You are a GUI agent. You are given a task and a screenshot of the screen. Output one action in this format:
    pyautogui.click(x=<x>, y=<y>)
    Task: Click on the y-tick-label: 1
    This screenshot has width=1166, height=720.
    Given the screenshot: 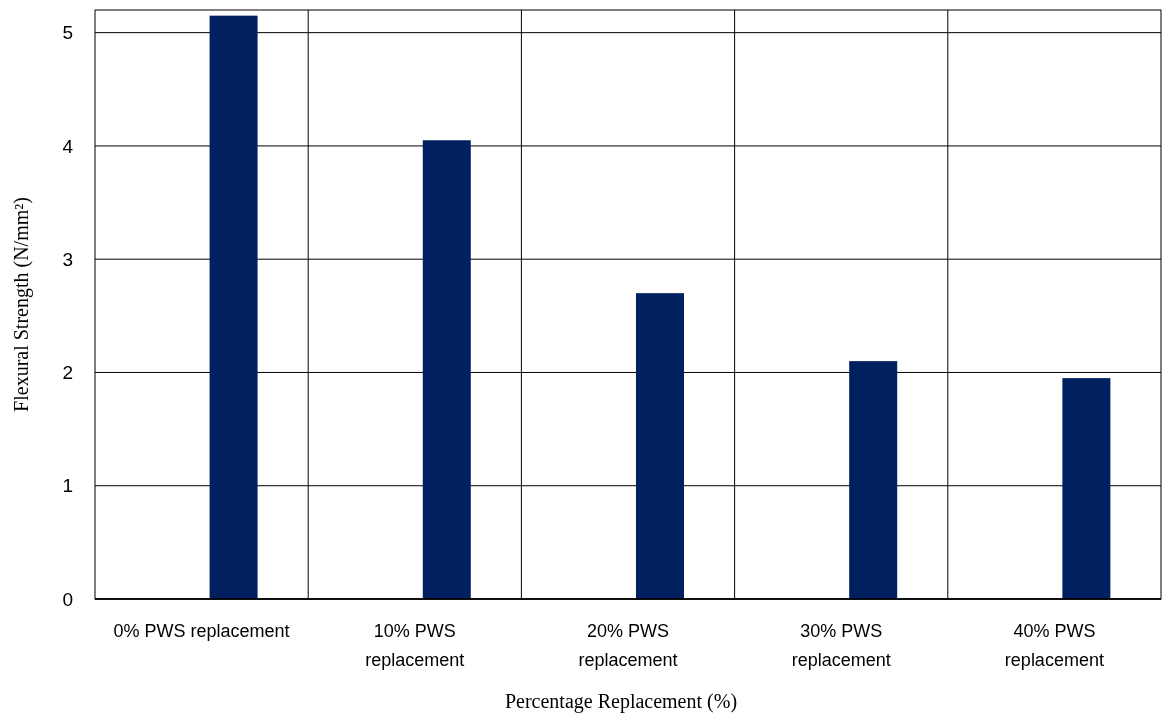 What is the action you would take?
    pyautogui.click(x=67, y=486)
    